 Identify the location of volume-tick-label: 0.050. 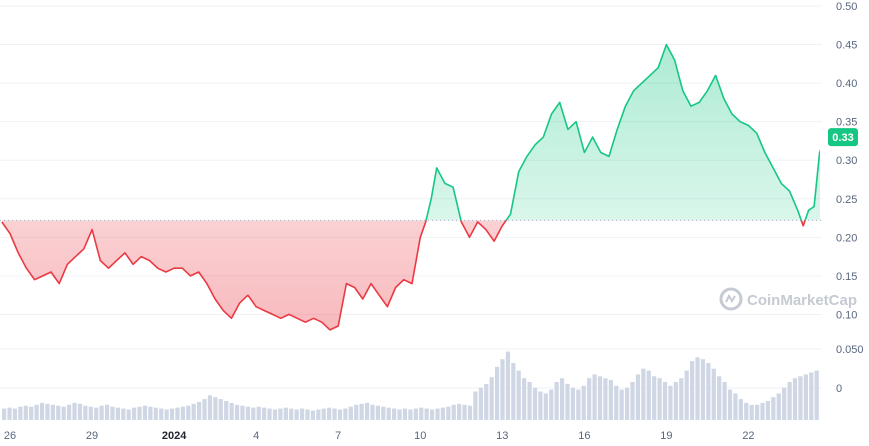
(850, 350).